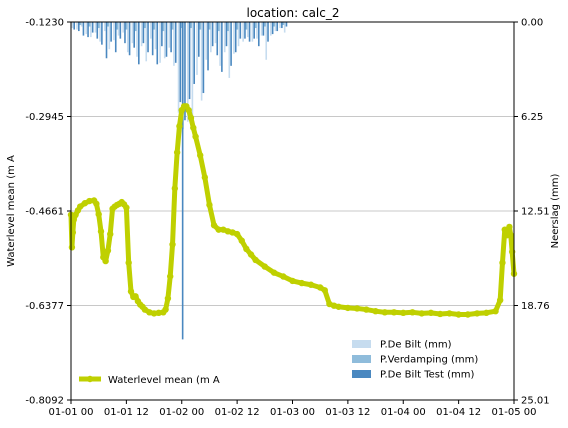 The height and width of the screenshot is (428, 568). I want to click on y-tick-label: -0.8092, so click(44, 401).